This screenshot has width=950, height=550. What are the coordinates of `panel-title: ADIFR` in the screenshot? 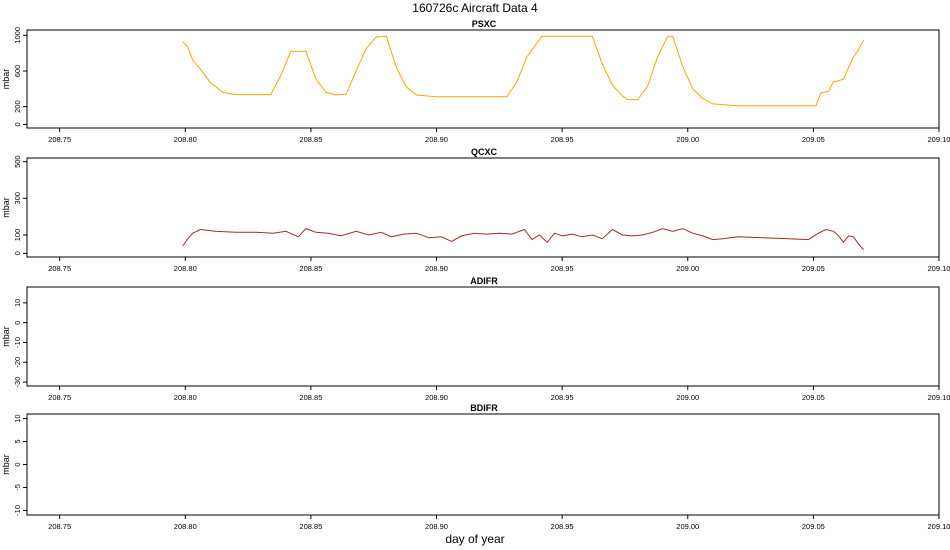 It's located at (484, 281).